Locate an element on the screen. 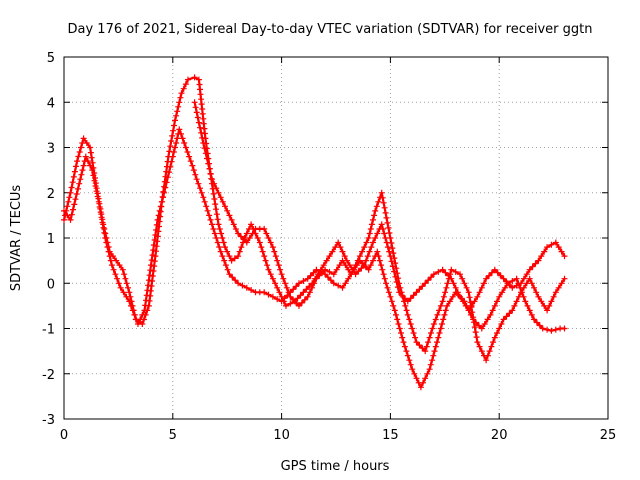 Image resolution: width=640 pixels, height=480 pixels. y-tick-labels: -3 -2 -1 0 1 2 3 4 5 is located at coordinates (48, 239).